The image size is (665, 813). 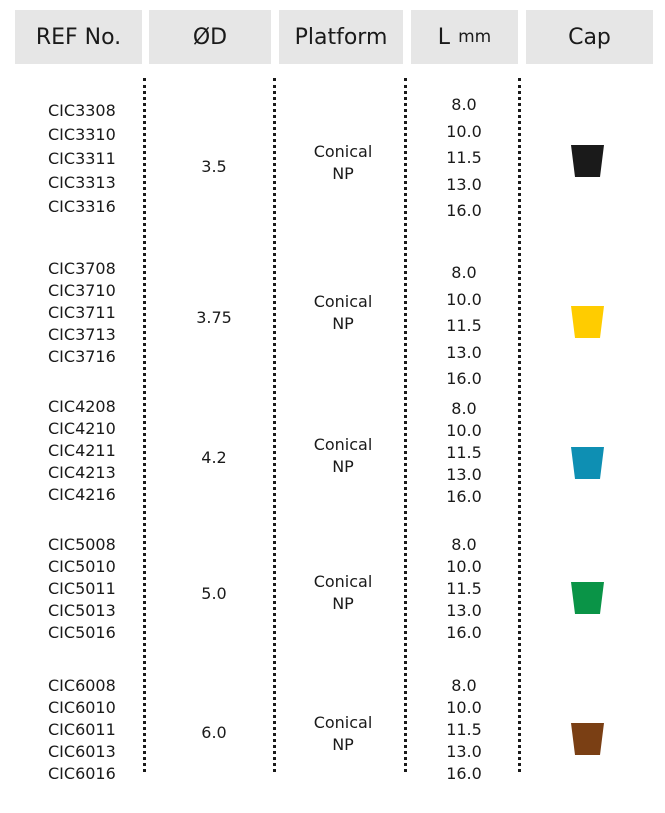 I want to click on ref-number: CIC6011, so click(x=82, y=729).